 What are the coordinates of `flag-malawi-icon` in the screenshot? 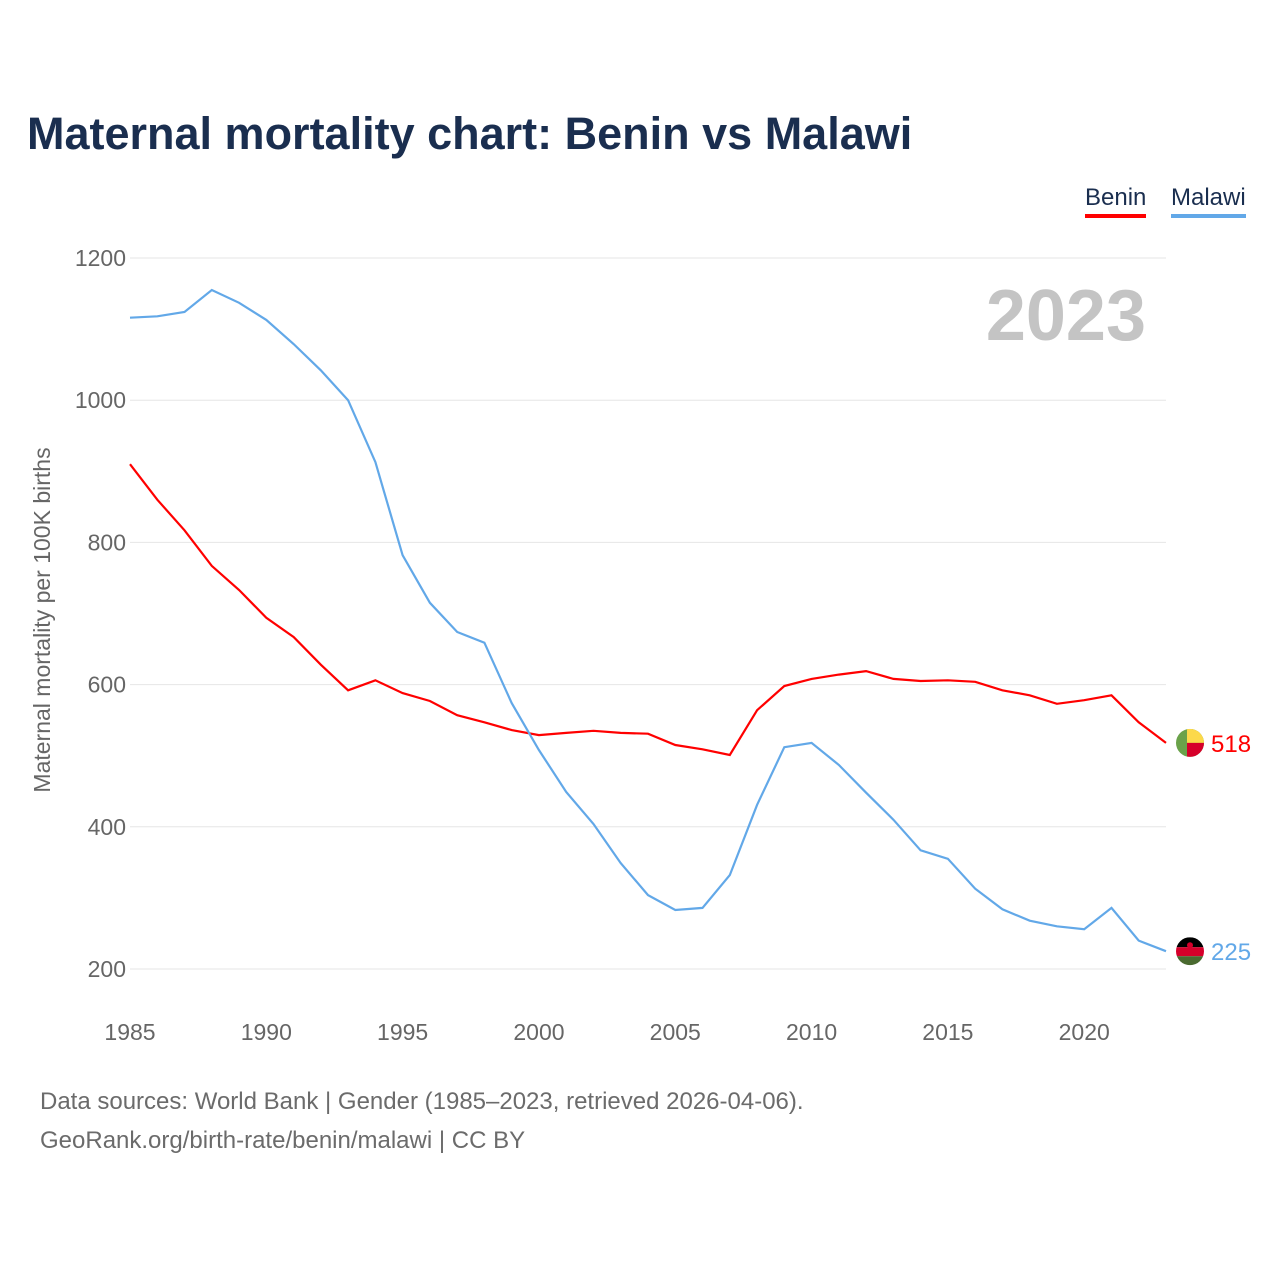 It's located at (1190, 951).